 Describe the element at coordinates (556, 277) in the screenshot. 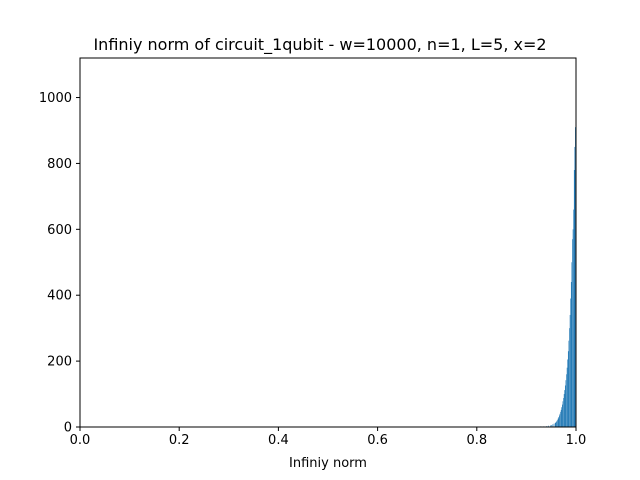

I see `histogram-bars` at that location.